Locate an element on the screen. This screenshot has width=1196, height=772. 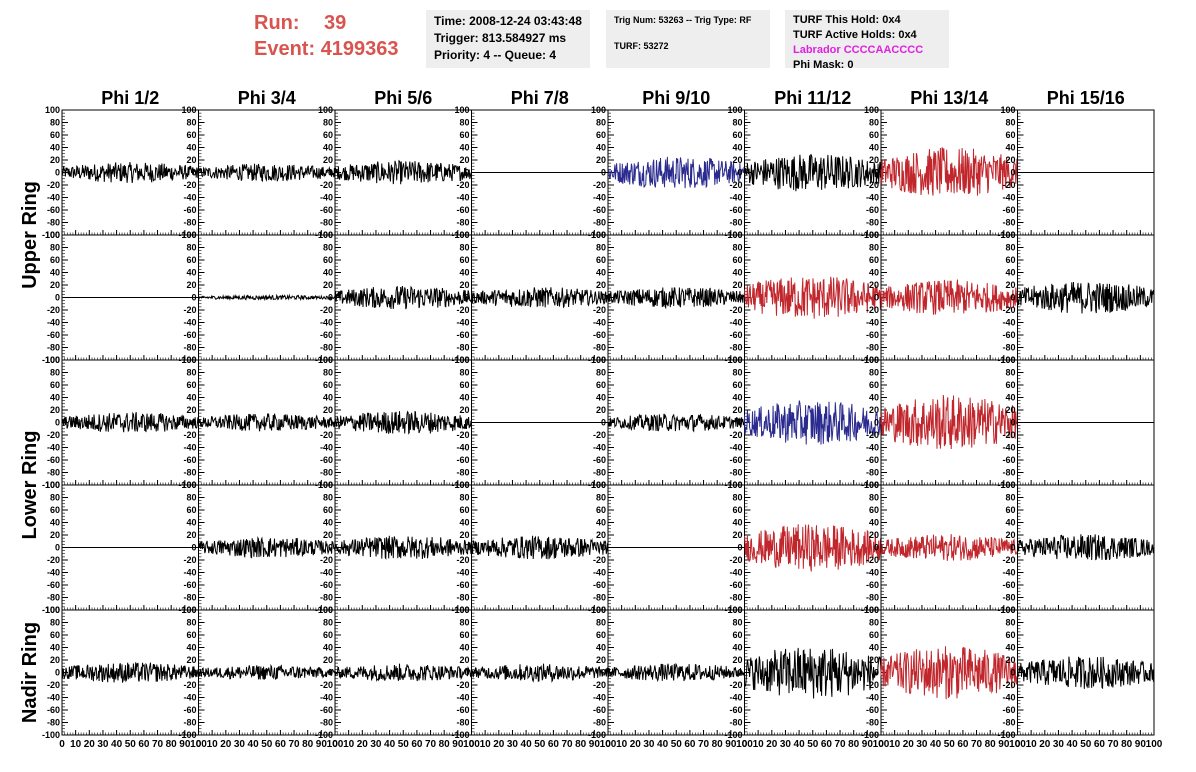
column-header: Phi 15/16 is located at coordinates (1086, 98).